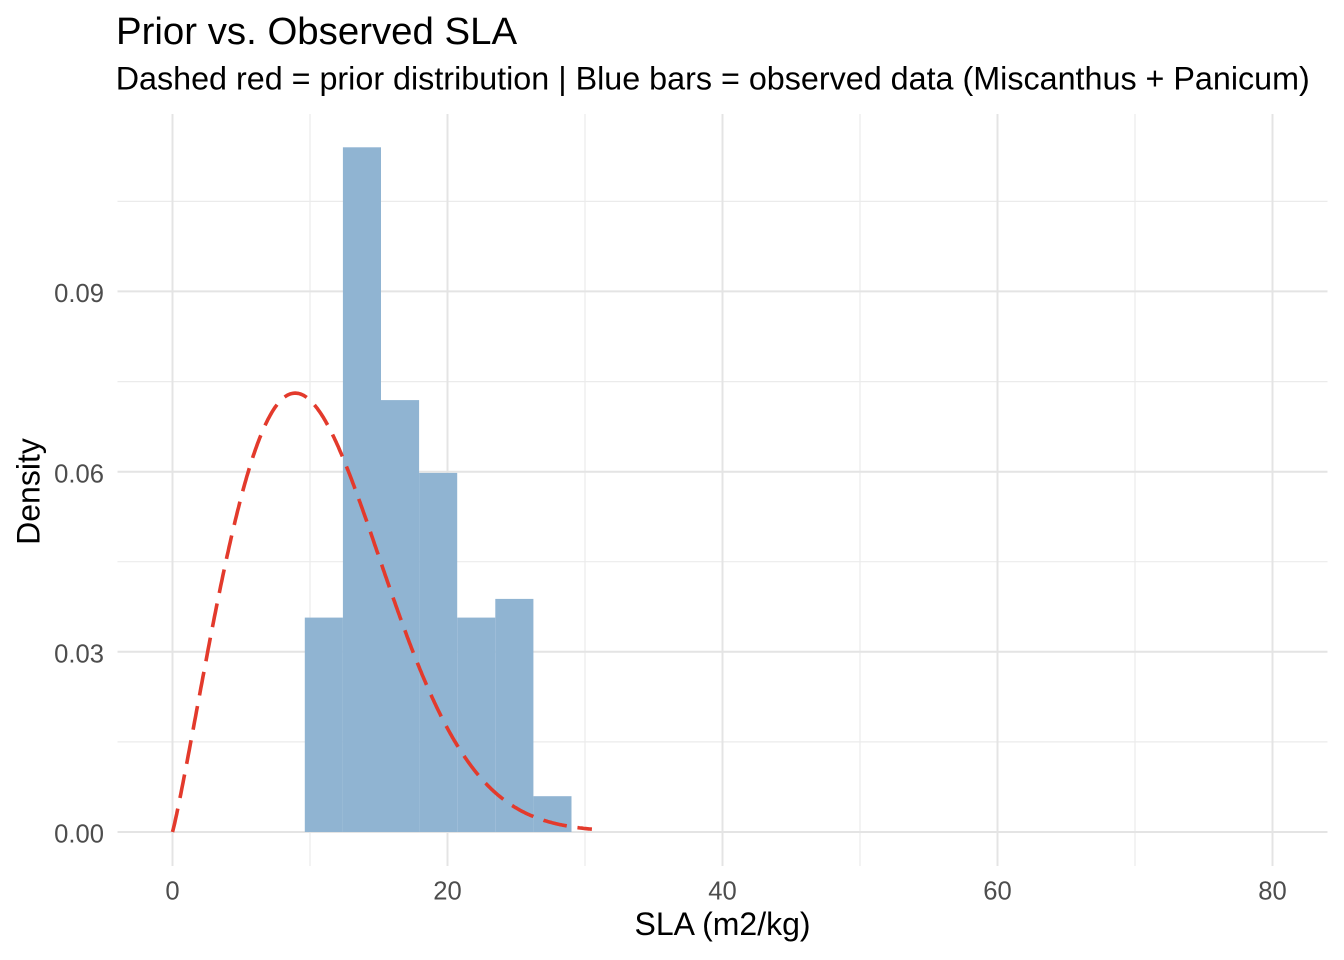 The height and width of the screenshot is (960, 1344). I want to click on svg-text: 0.09, so click(79, 294).